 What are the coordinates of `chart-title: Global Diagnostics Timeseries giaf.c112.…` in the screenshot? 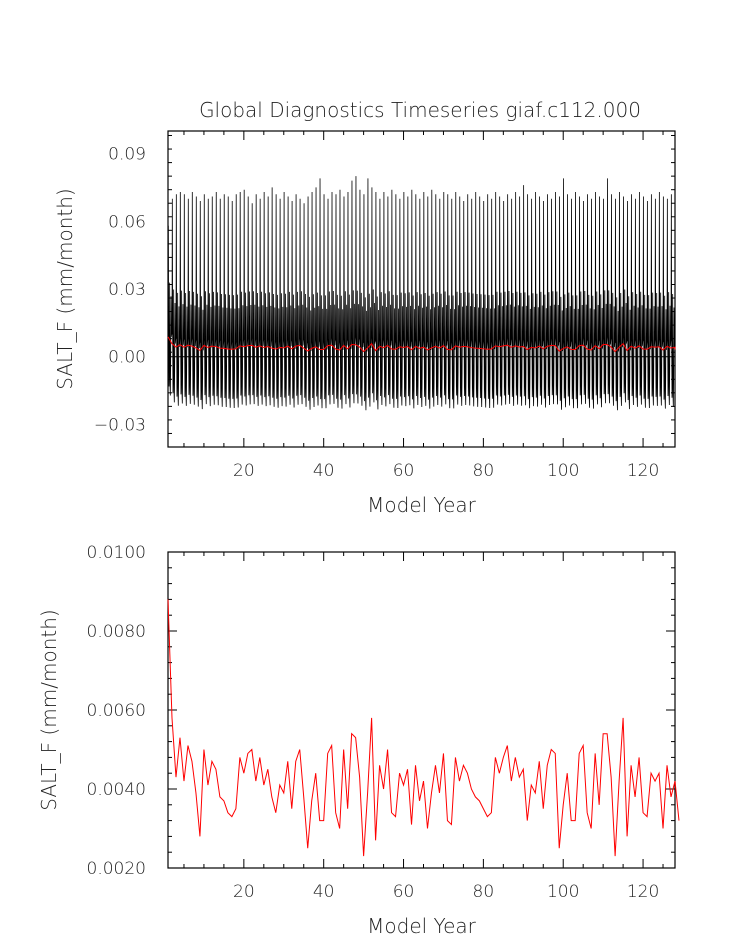 It's located at (420, 110).